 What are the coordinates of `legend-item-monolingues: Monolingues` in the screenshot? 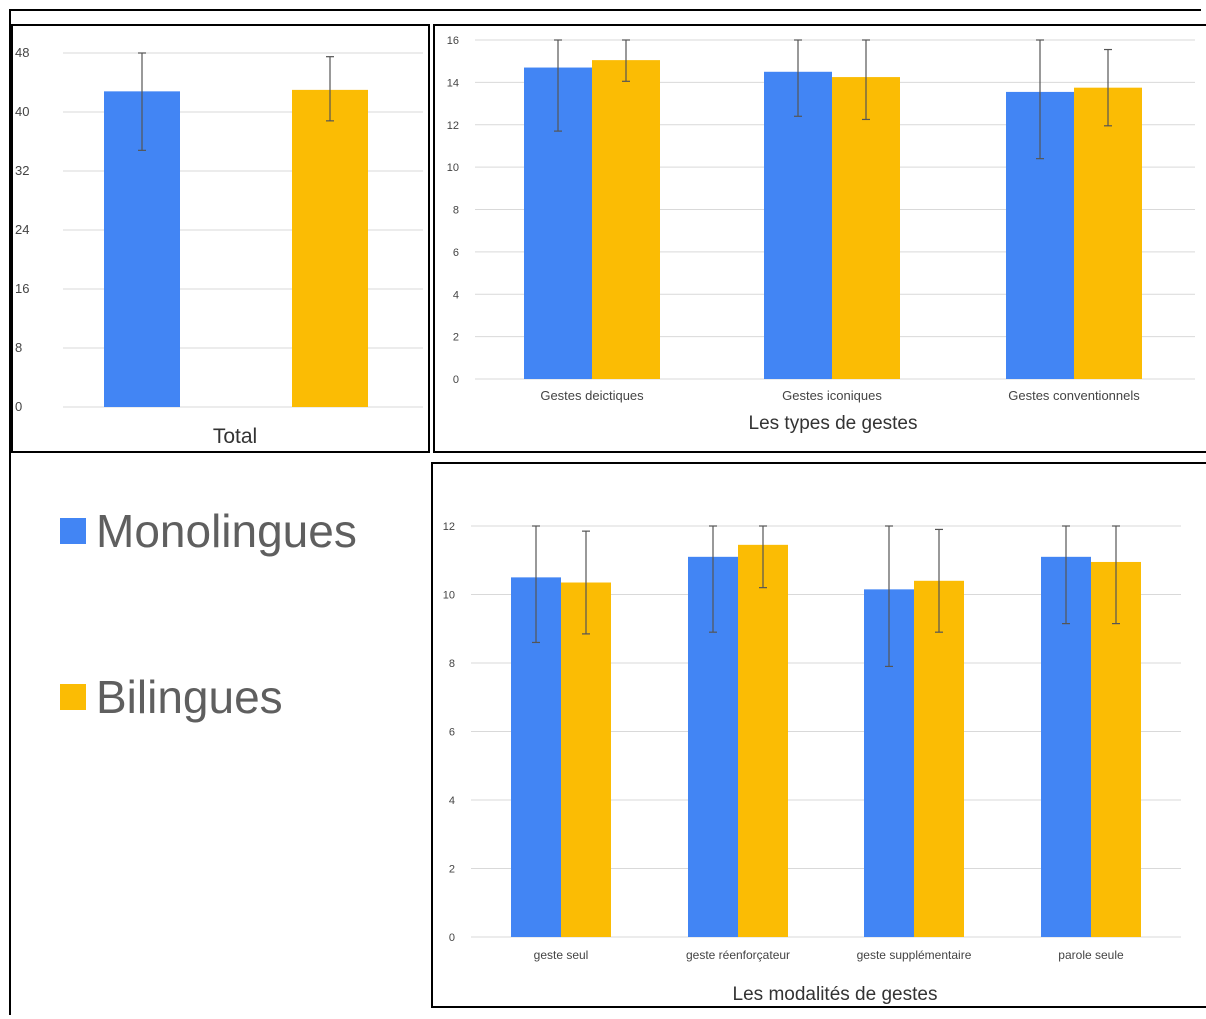 It's located at (208, 531).